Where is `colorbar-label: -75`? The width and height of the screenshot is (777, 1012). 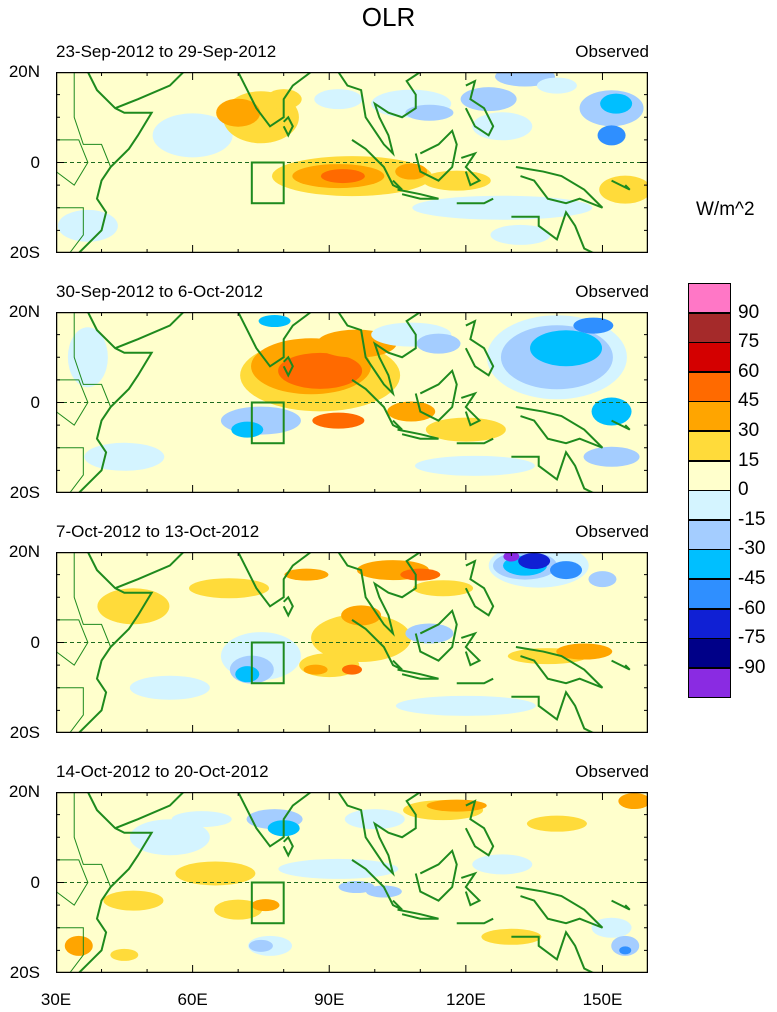 colorbar-label: -75 is located at coordinates (752, 638).